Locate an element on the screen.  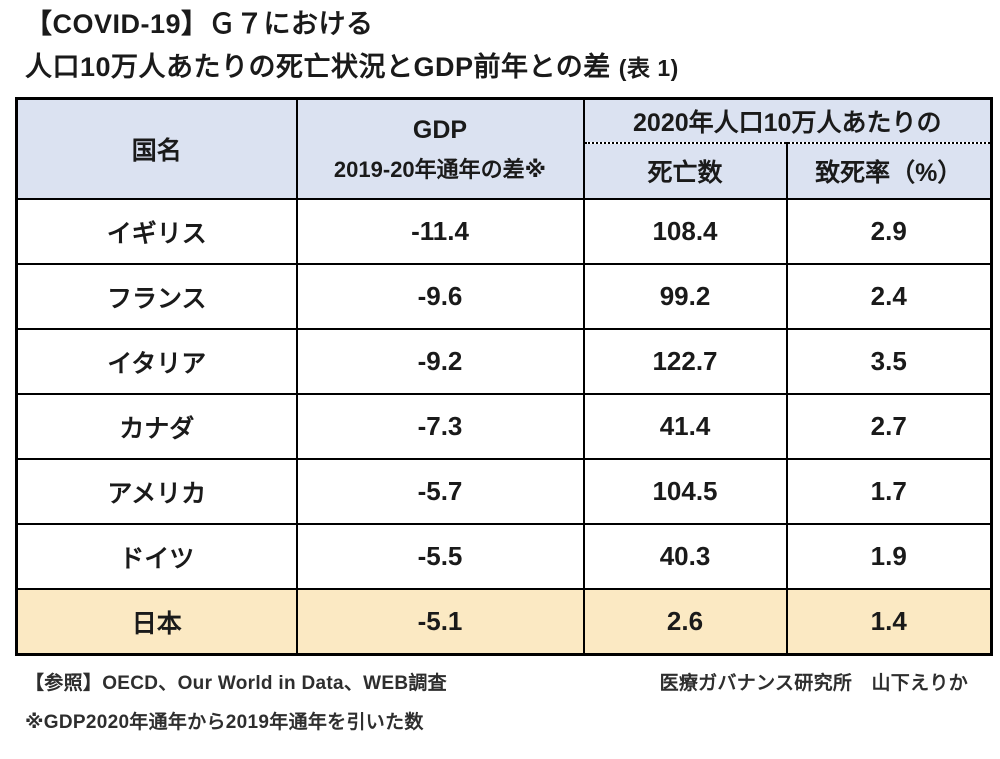
table-number-label: (表 1) is located at coordinates (648, 68).